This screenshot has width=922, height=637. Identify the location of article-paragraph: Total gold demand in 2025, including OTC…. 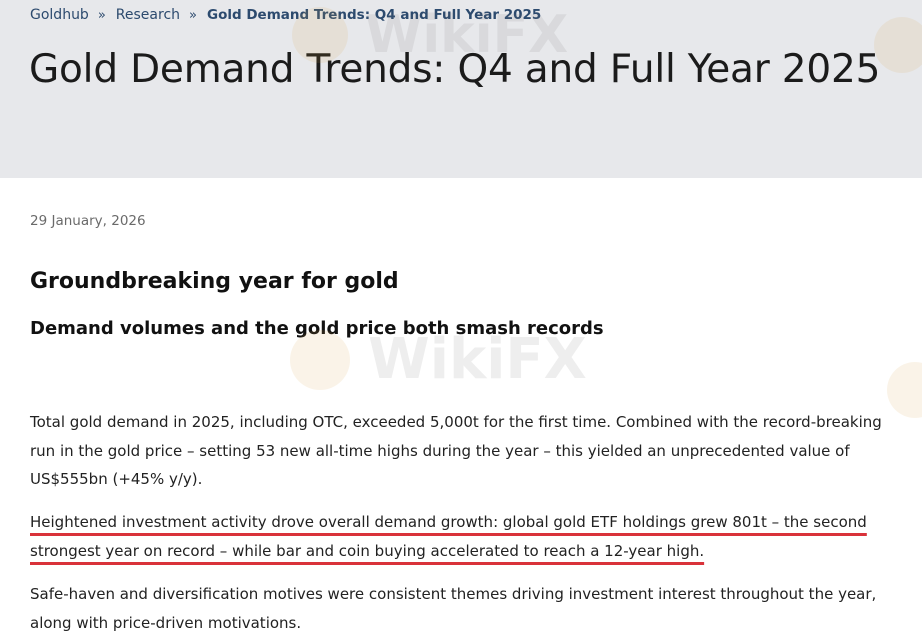
(456, 450).